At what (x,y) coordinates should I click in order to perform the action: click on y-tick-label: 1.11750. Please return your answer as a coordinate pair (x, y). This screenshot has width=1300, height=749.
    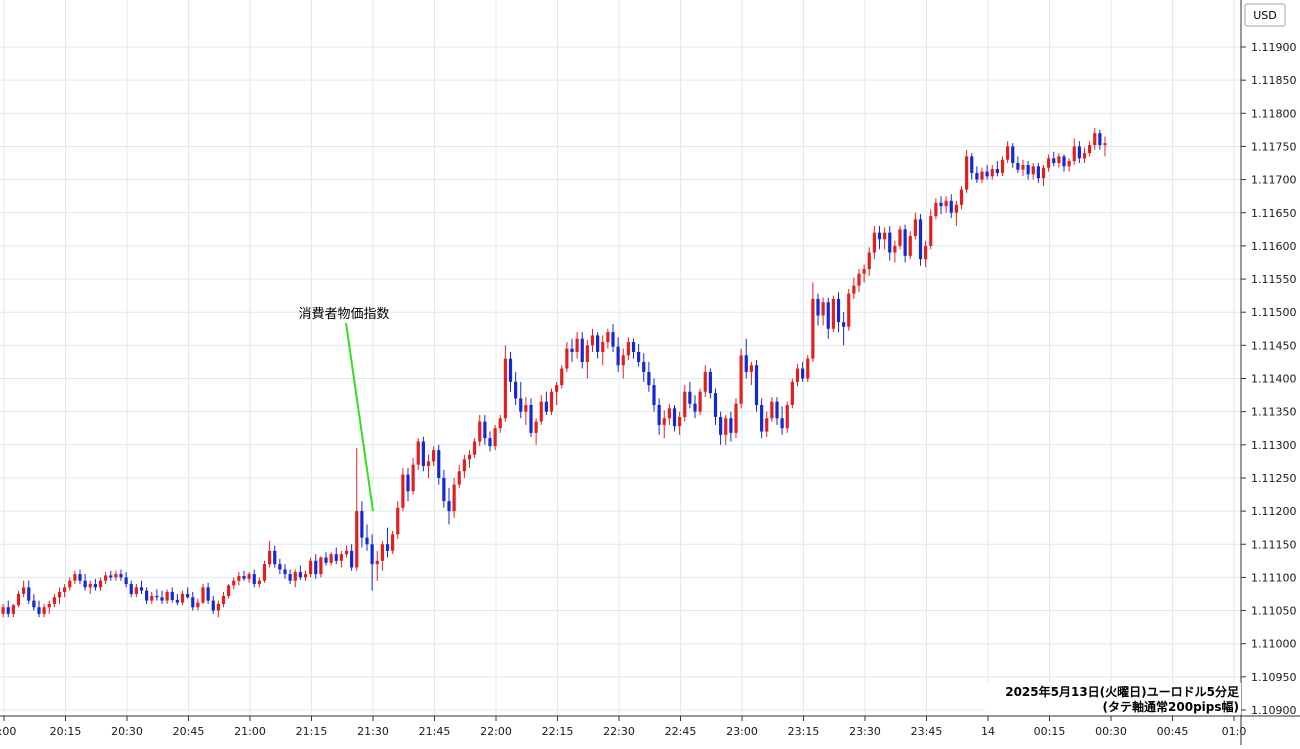
    Looking at the image, I should click on (1274, 146).